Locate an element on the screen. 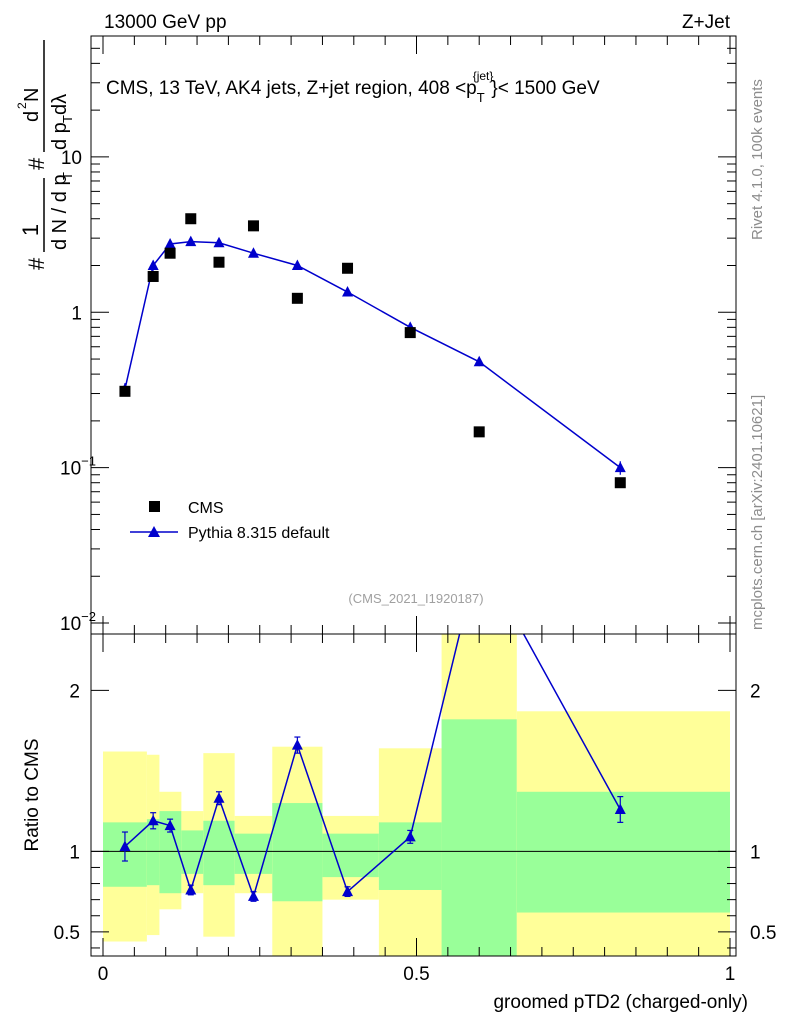 The height and width of the screenshot is (1024, 786). ylabel-num-2-tail: N is located at coordinates (32, 95).